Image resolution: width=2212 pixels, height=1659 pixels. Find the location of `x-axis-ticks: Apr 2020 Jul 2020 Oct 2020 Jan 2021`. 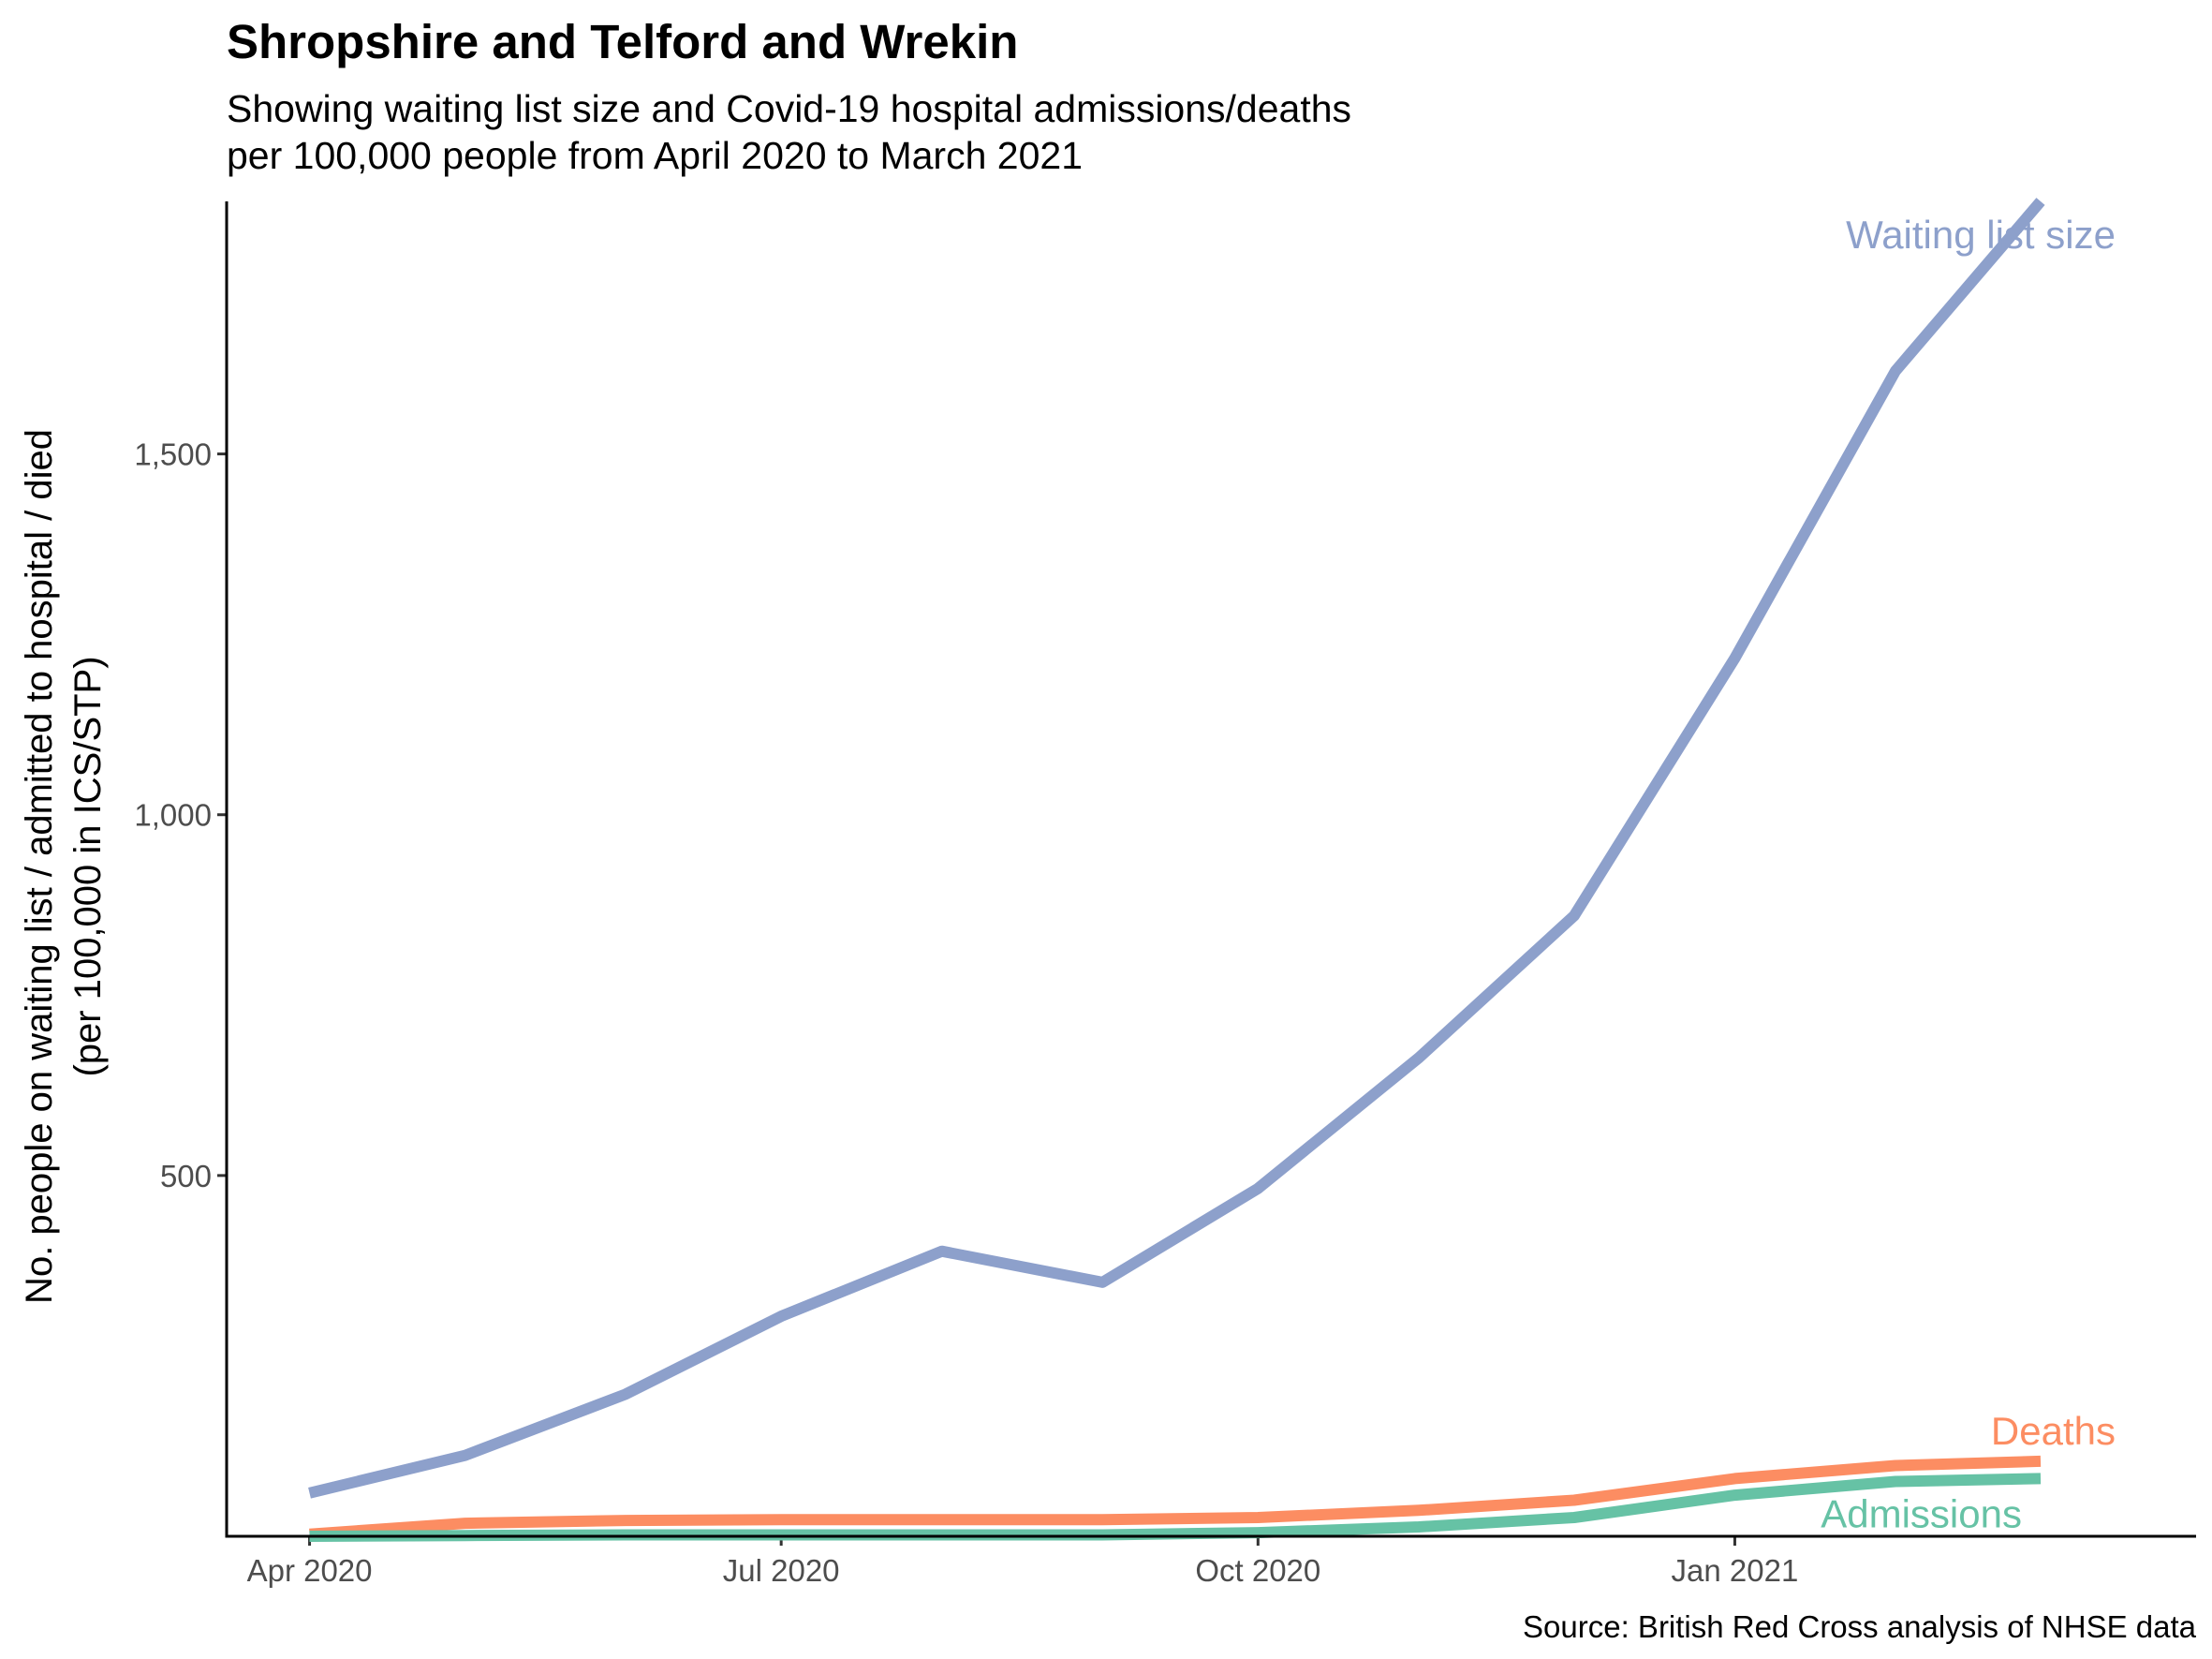

x-axis-ticks: Apr 2020 Jul 2020 Oct 2020 Jan 2021 is located at coordinates (1023, 1562).